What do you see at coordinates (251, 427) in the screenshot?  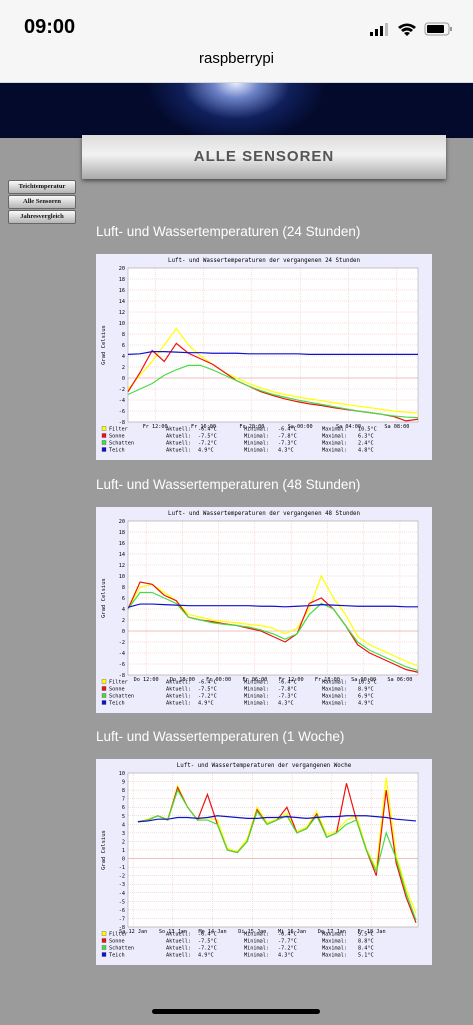 I see `x-tick-label: Fr 20:00` at bounding box center [251, 427].